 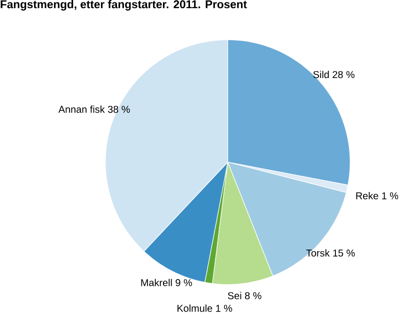 What do you see at coordinates (318, 252) in the screenshot?
I see `slice-label: Torsk` at bounding box center [318, 252].